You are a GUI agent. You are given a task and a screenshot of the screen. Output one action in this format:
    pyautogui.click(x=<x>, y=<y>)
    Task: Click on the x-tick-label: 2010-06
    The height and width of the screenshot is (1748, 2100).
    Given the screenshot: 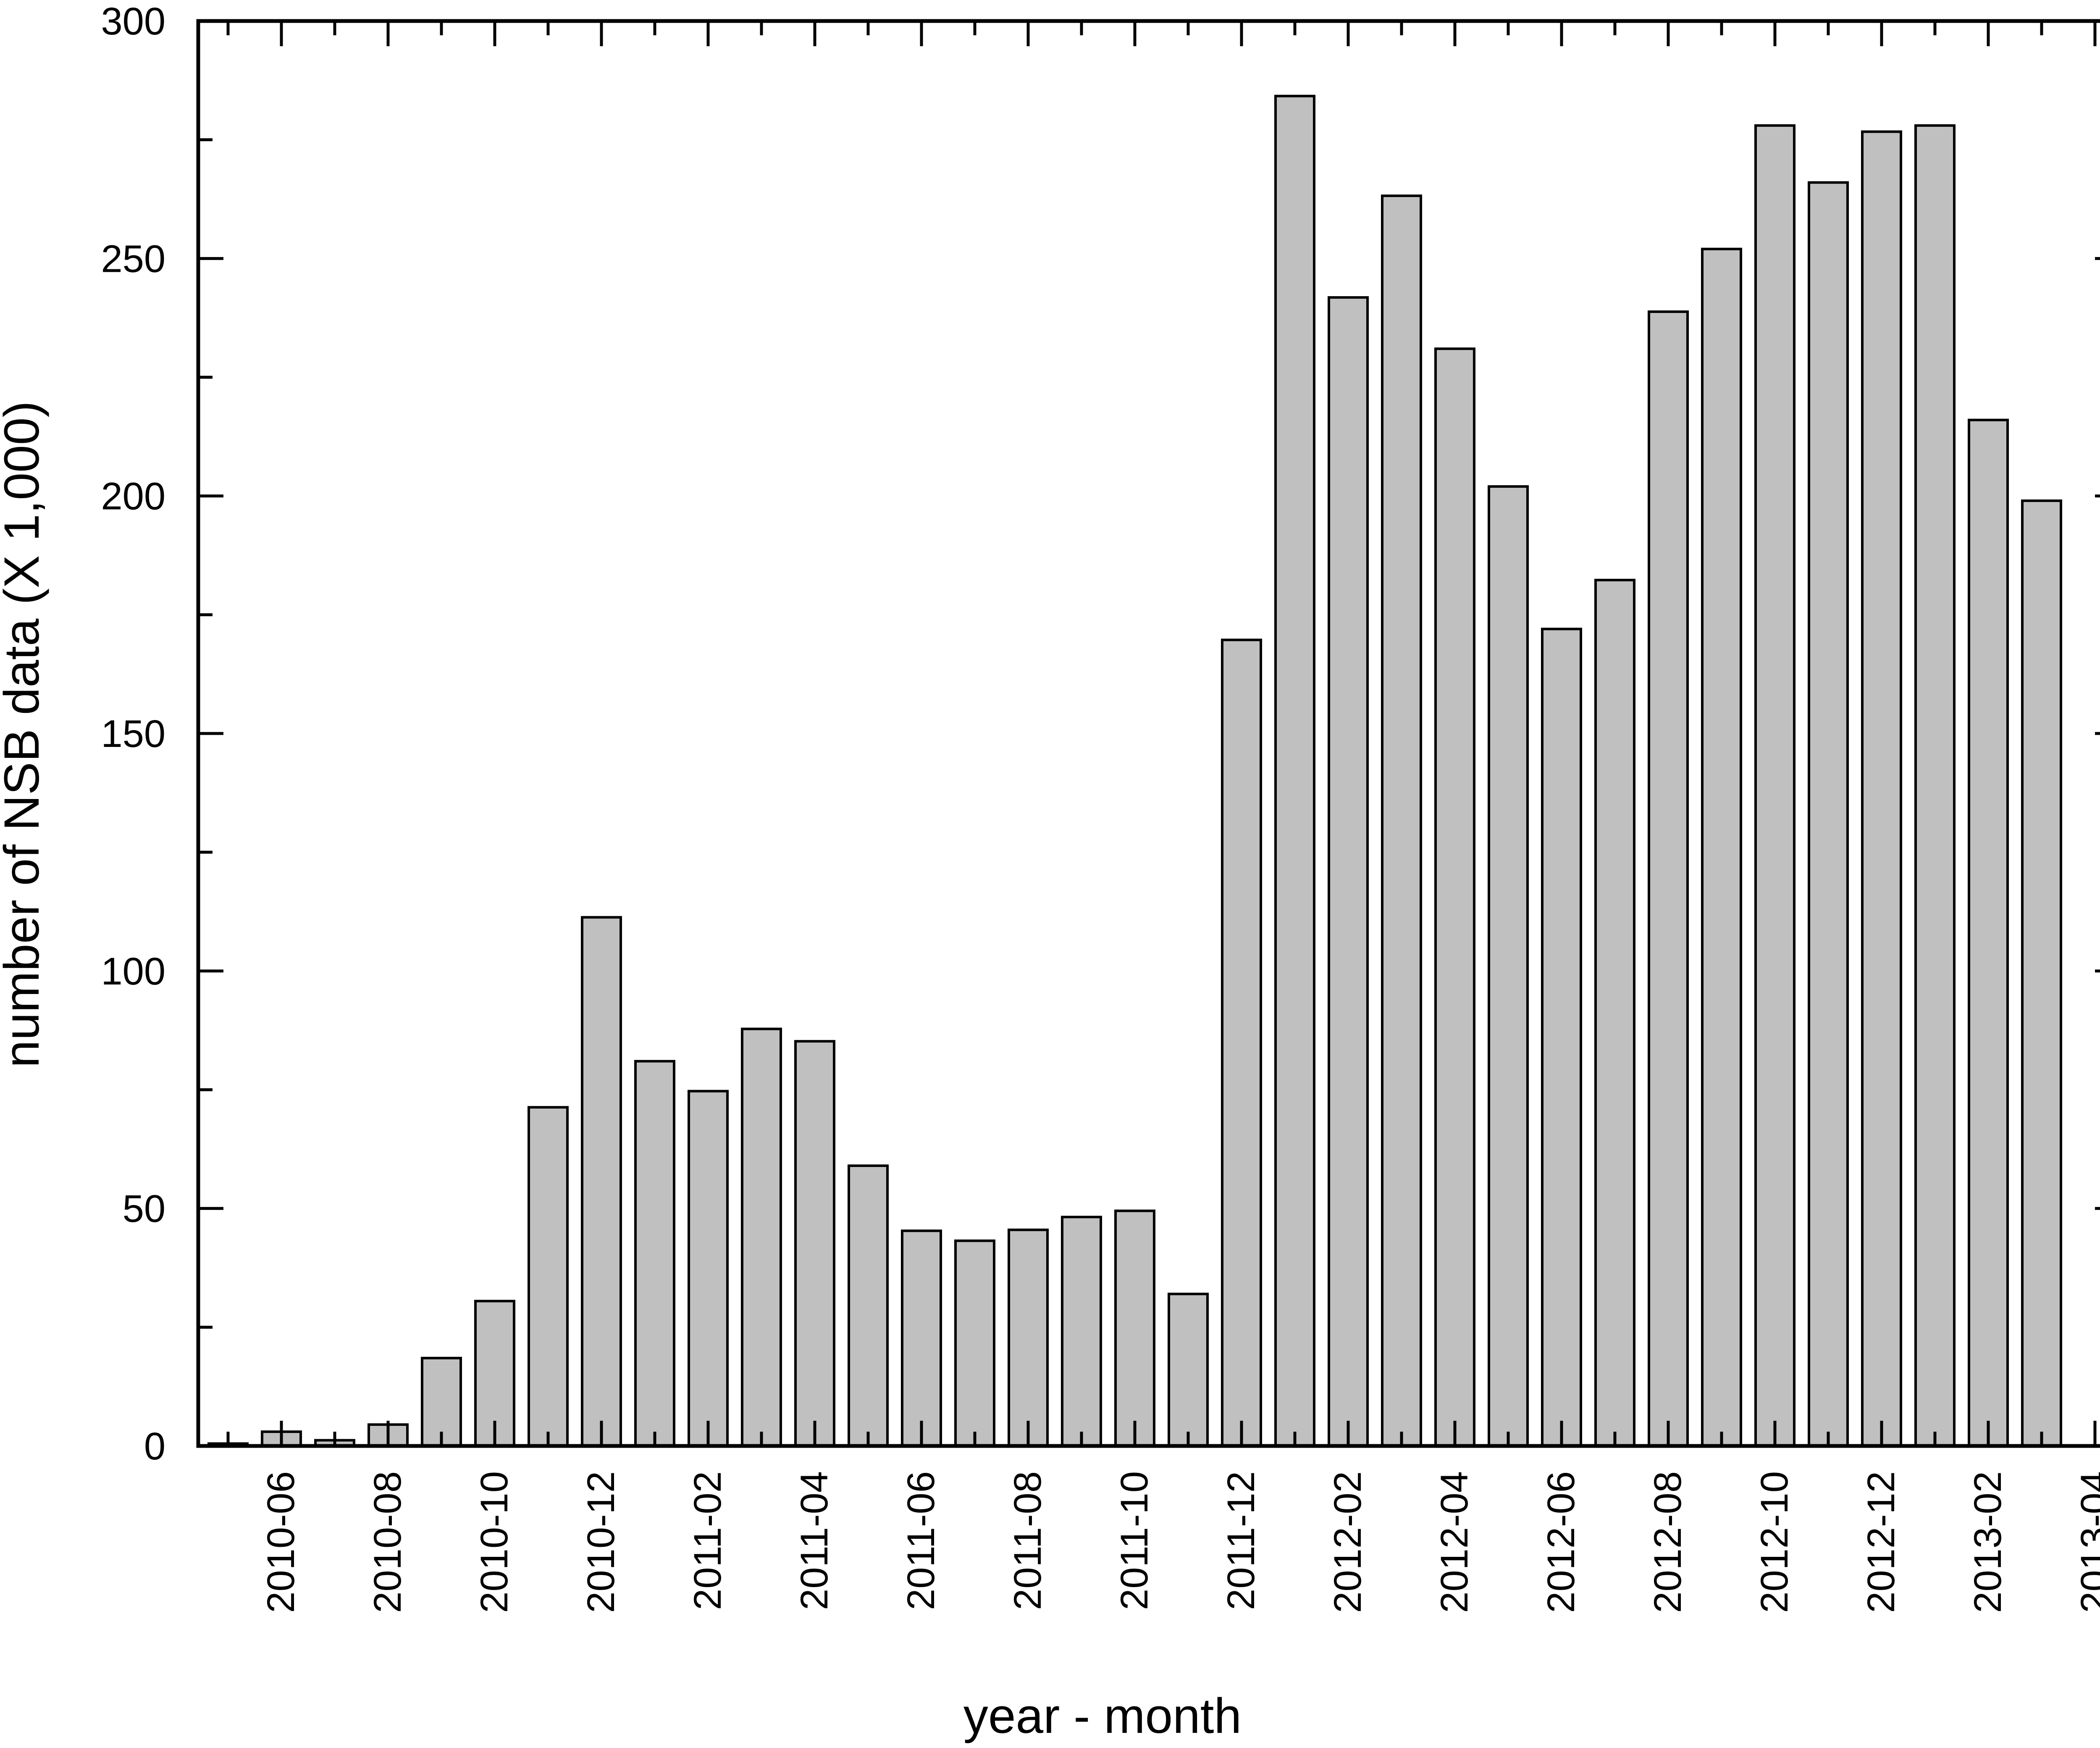 What is the action you would take?
    pyautogui.click(x=281, y=1542)
    